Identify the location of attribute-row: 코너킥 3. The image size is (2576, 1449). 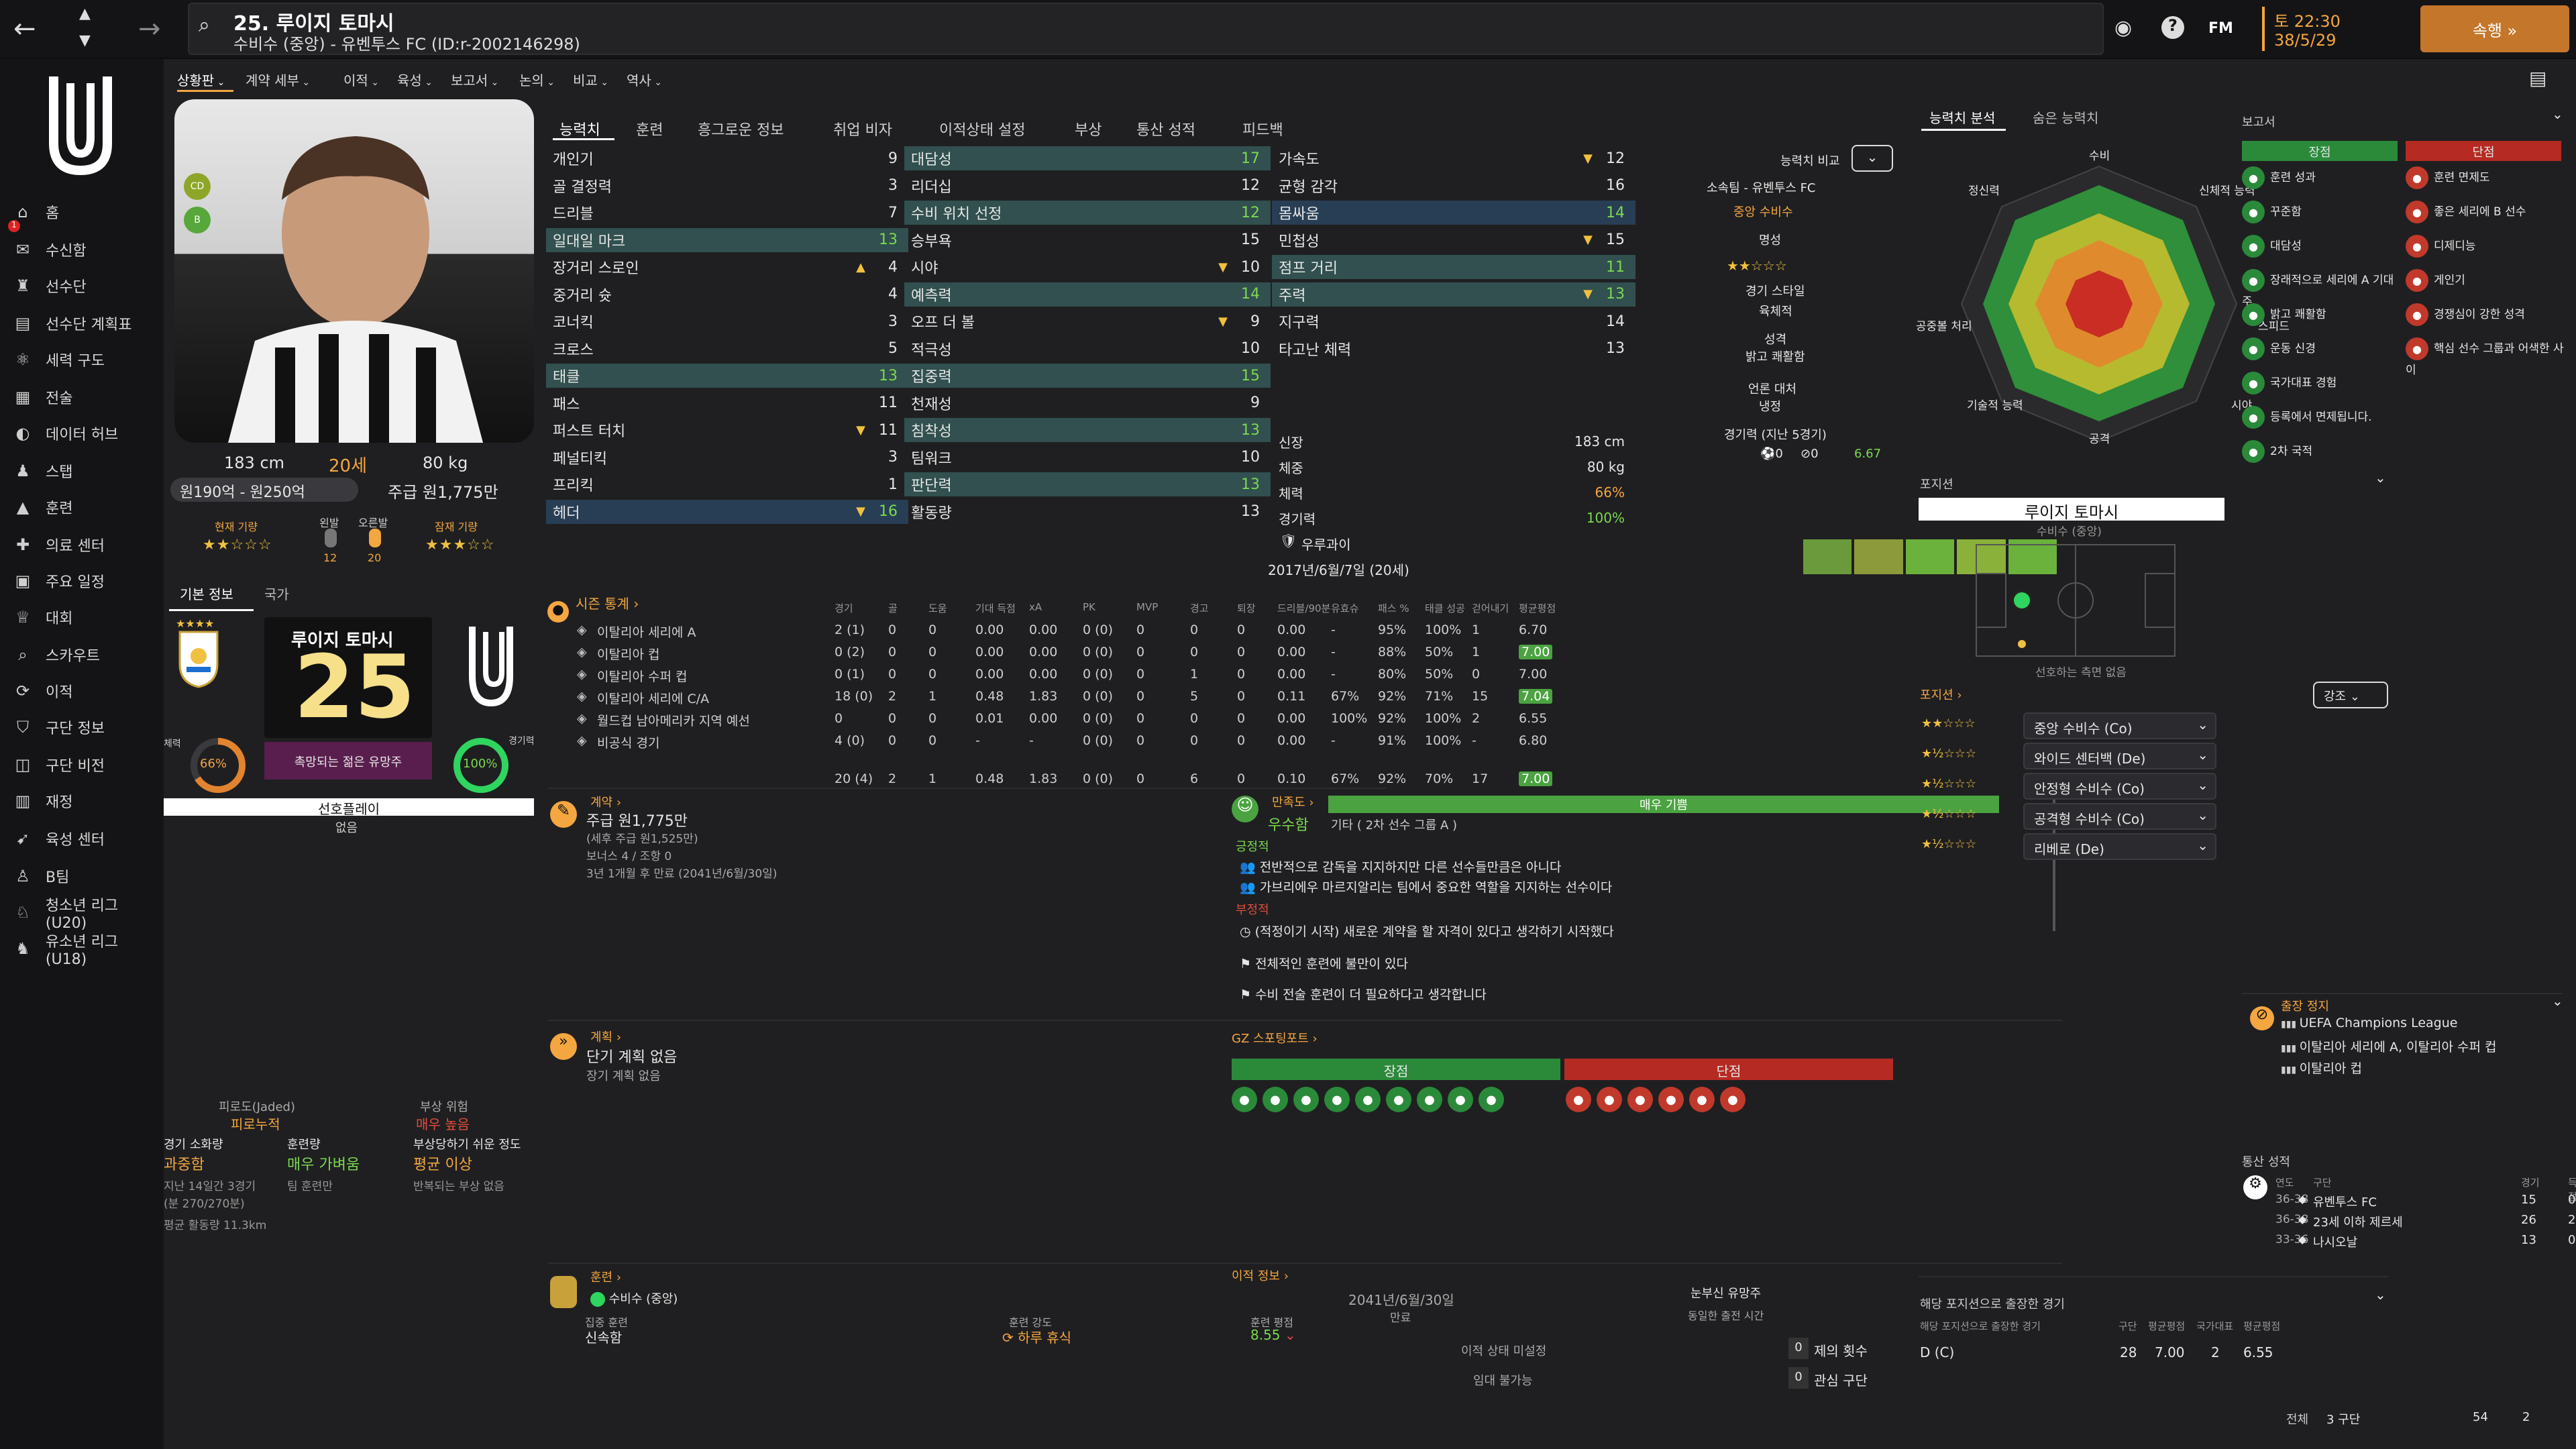
(727, 321).